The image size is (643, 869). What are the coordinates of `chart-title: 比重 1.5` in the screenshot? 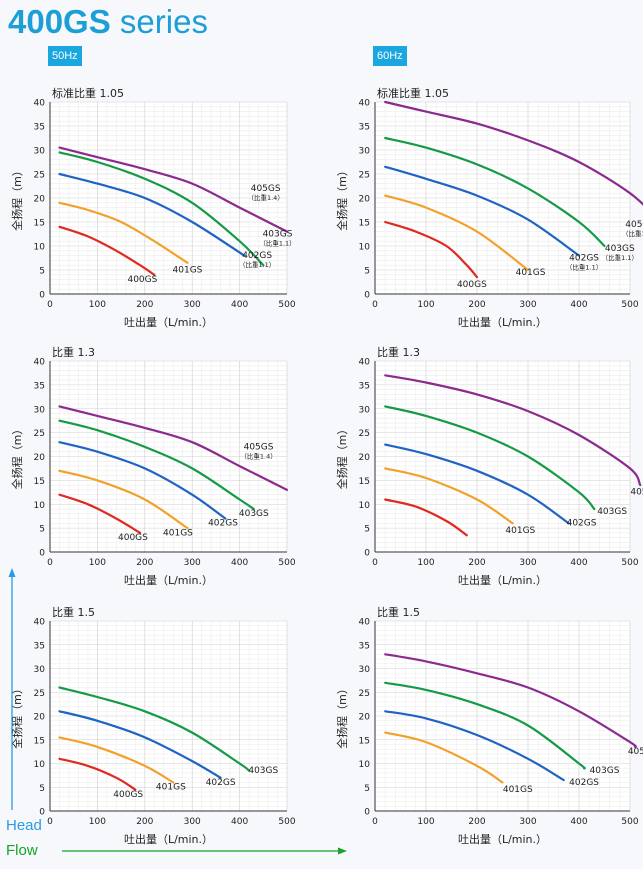 It's located at (398, 612).